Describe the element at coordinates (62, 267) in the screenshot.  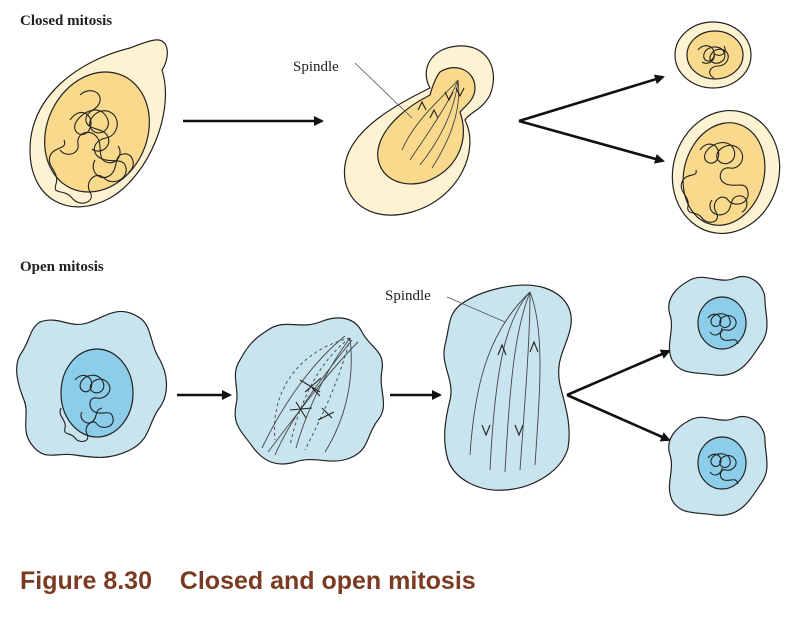
I see `open-mitosis-title: Open mitosis` at that location.